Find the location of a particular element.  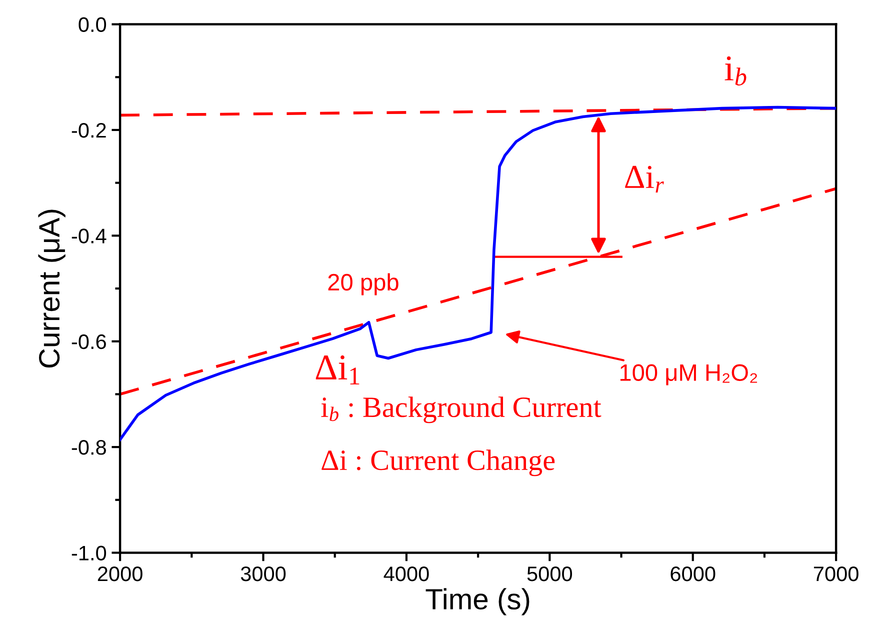

annotation: i$_{b}$ is located at coordinates (735, 71).